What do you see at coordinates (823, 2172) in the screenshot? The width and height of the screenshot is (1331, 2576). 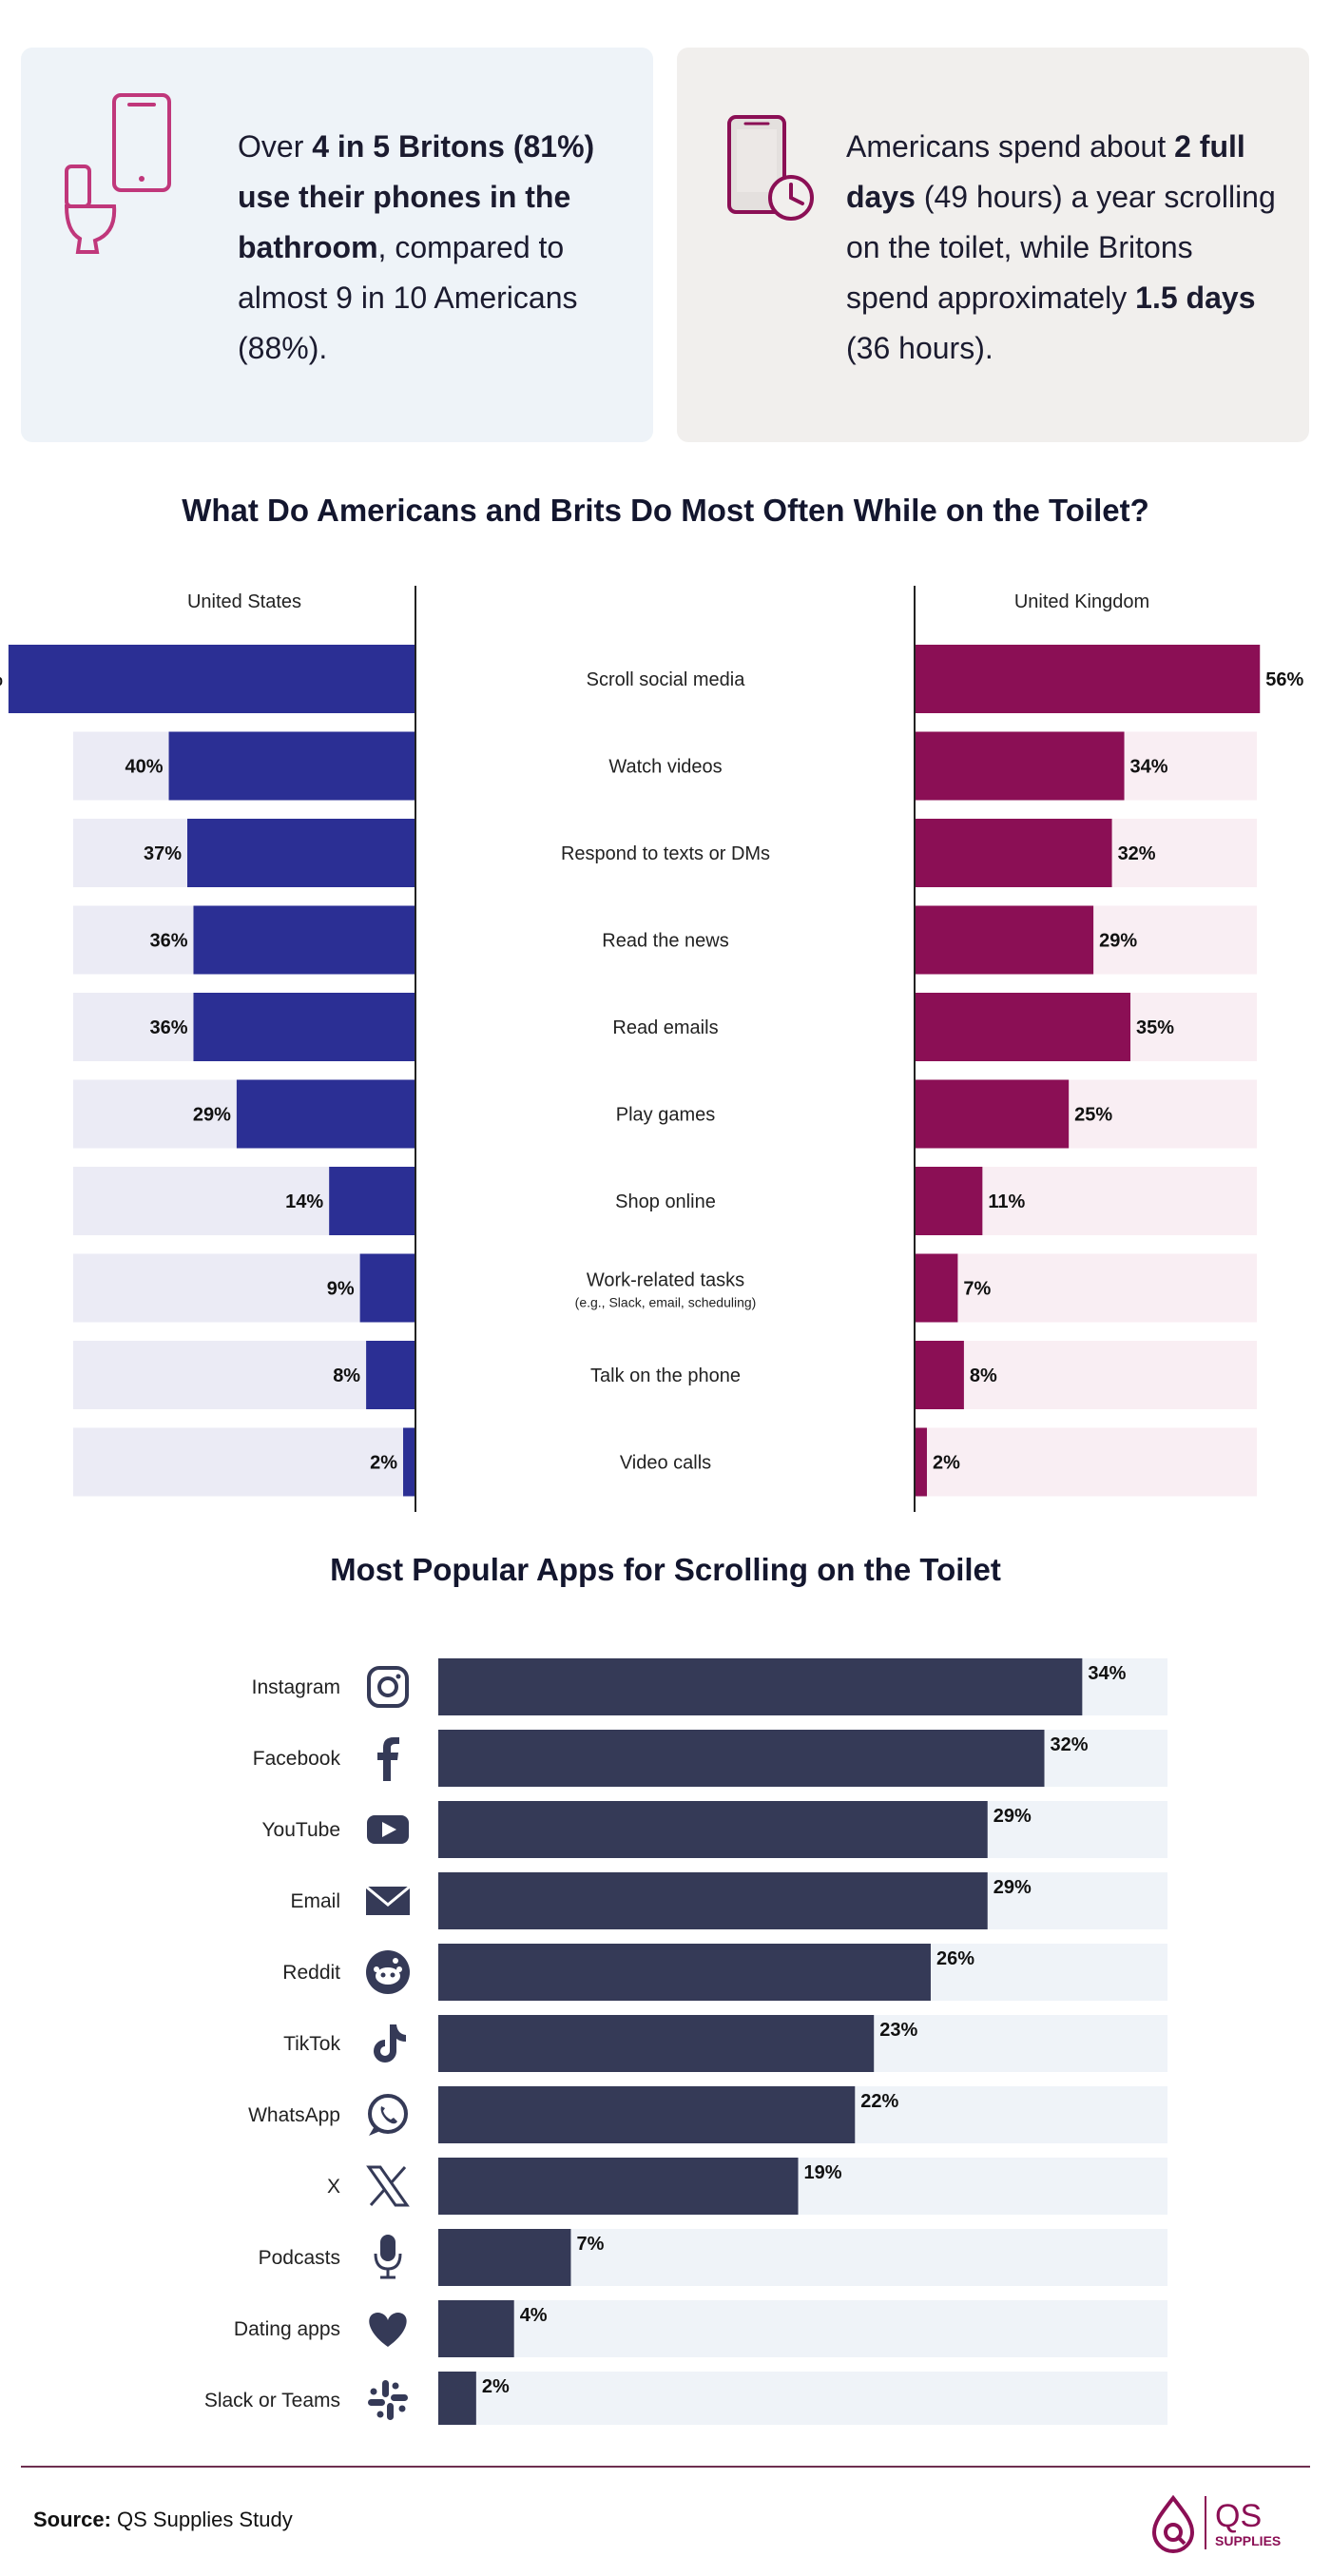 I see `app-value-label: 19%` at bounding box center [823, 2172].